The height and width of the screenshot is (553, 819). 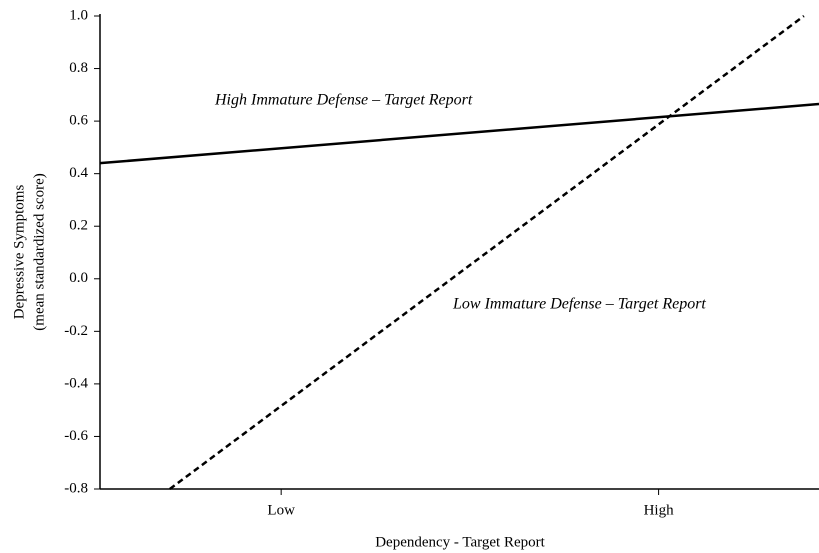 What do you see at coordinates (460, 542) in the screenshot?
I see `x-axis-title: Dependency - Target Report` at bounding box center [460, 542].